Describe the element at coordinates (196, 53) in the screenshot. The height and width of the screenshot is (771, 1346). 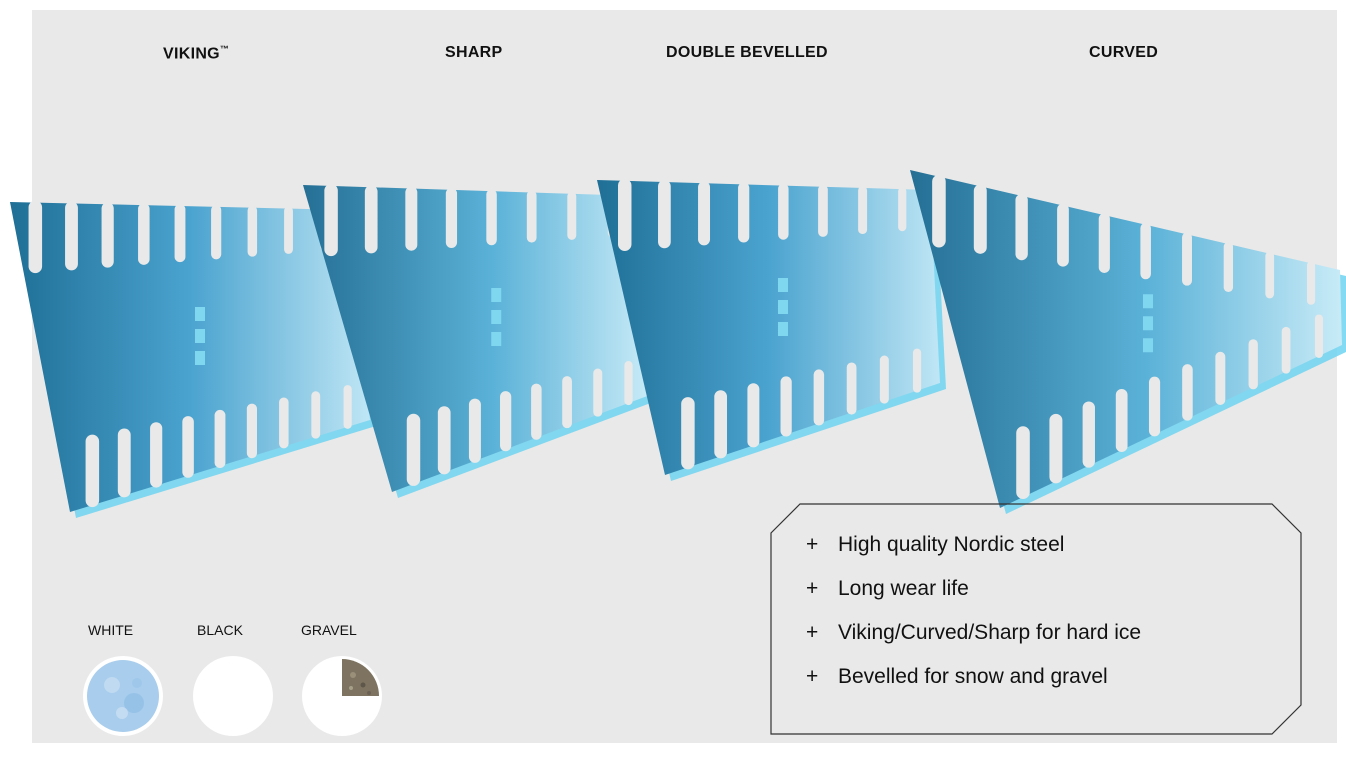
I see `blade-title-viking: VIKING™` at that location.